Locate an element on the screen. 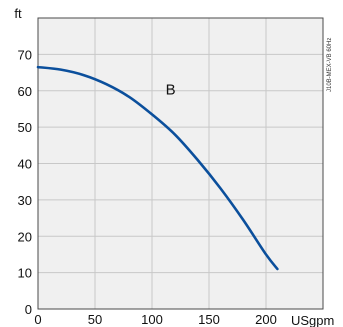 This screenshot has height=327, width=343. y-tick-label: 70 is located at coordinates (25, 54).